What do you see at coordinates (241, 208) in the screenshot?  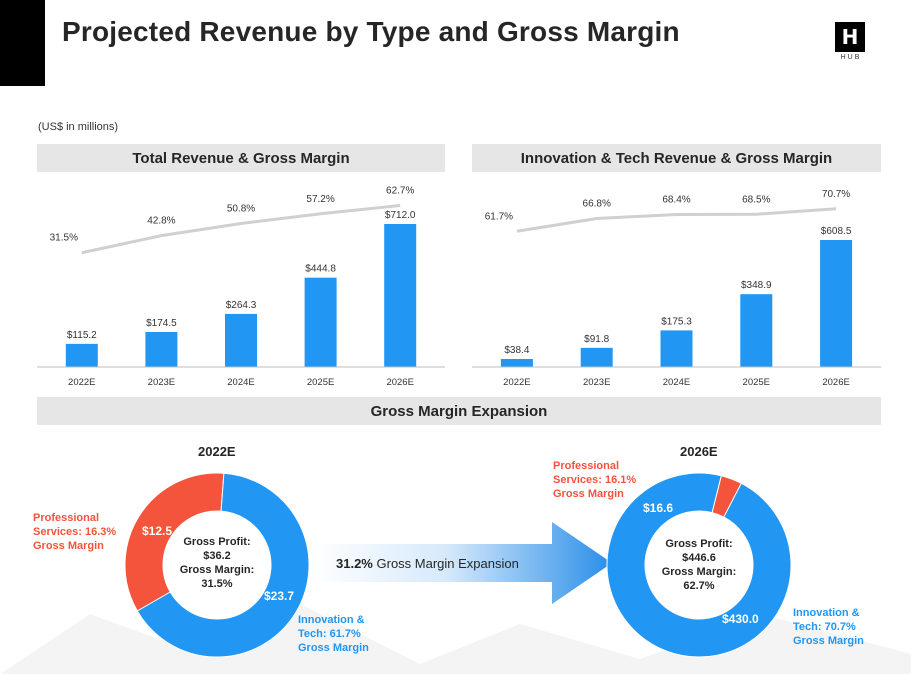 I see `total-revenue-margin-label: 50.8%` at bounding box center [241, 208].